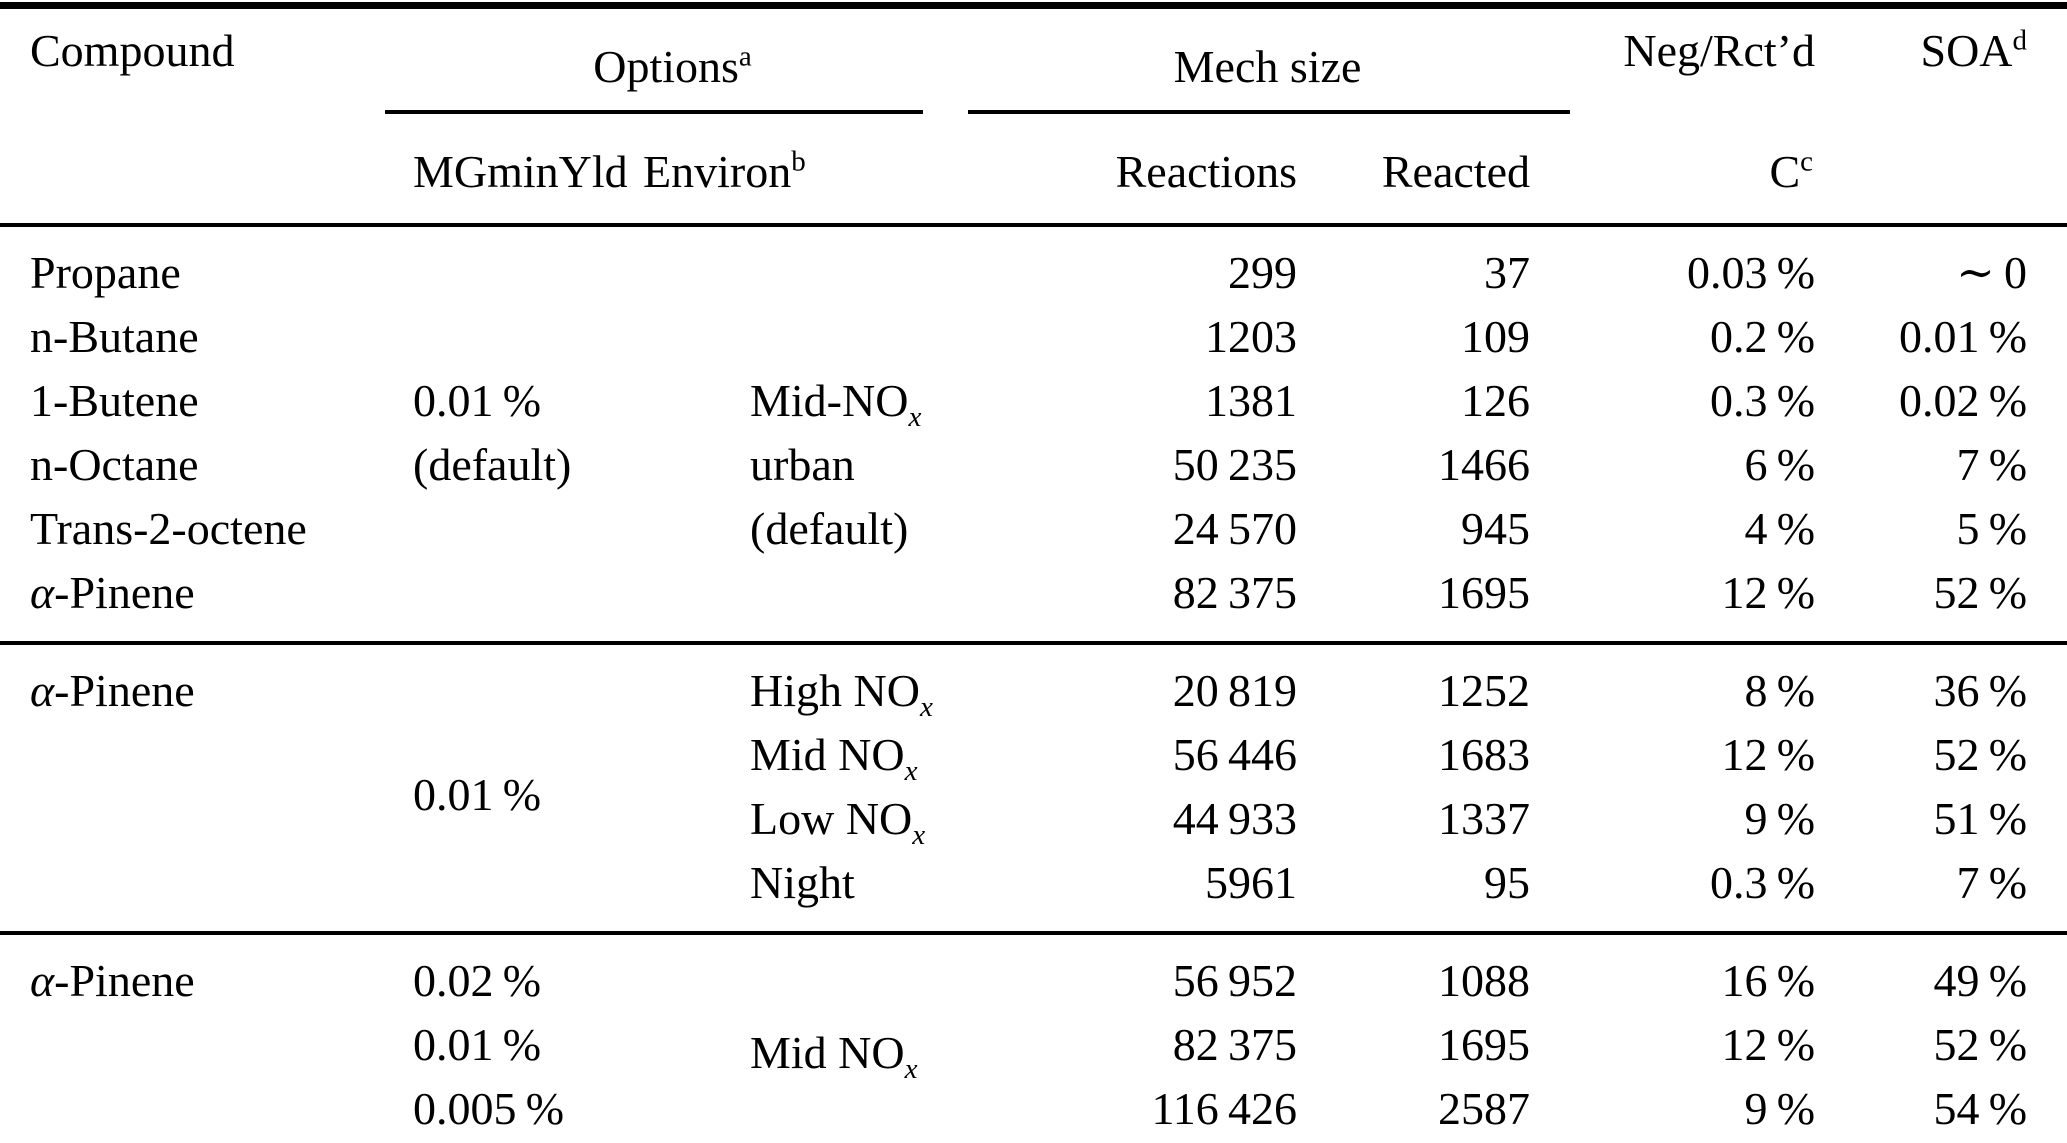 This screenshot has width=2067, height=1143. I want to click on cell-neg-rctd: 8 %, so click(1698, 682).